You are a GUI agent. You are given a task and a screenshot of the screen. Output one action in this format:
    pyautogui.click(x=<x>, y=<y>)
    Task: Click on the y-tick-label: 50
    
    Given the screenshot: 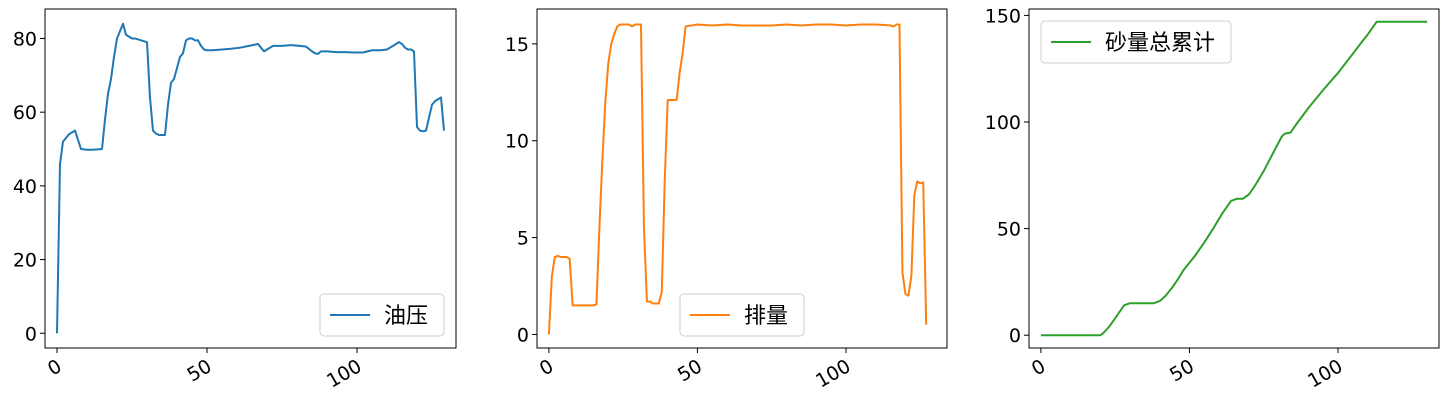 What is the action you would take?
    pyautogui.click(x=1009, y=230)
    